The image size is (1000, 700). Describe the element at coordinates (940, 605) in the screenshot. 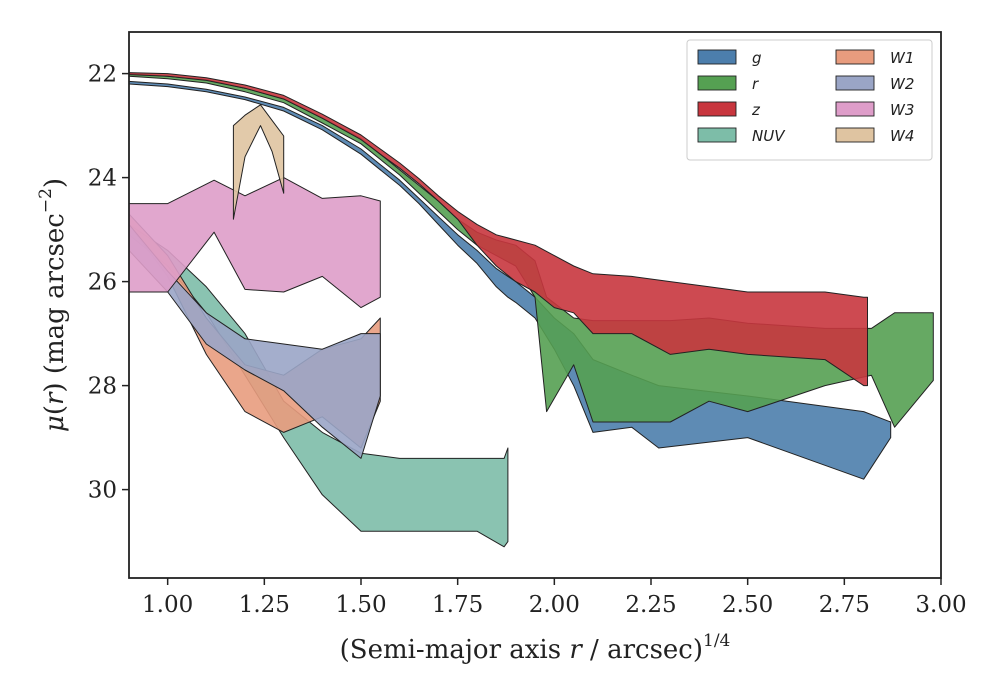

I see `x-tick-label: 3.00` at that location.